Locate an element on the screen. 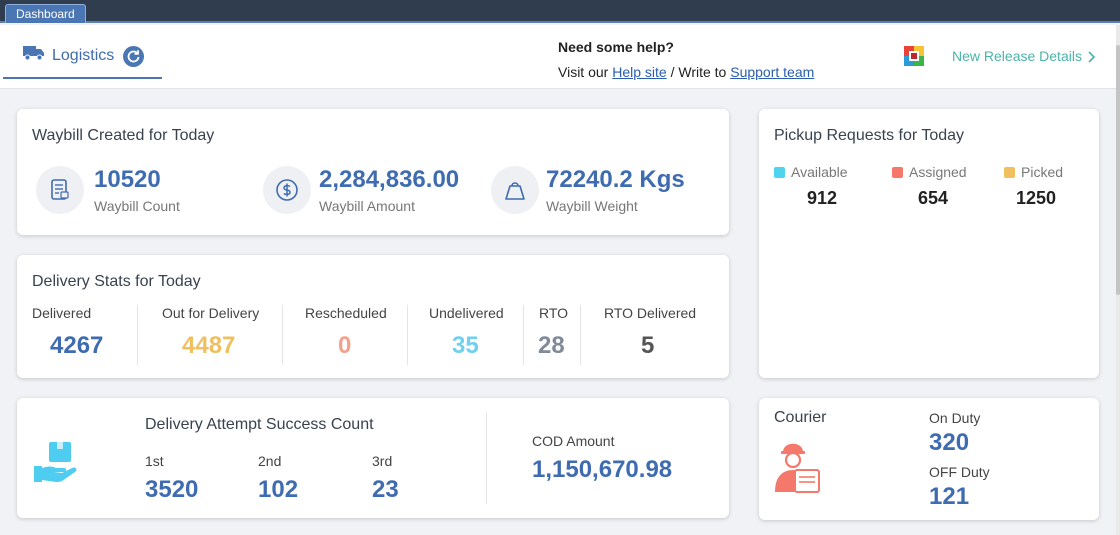  waybill-weight-value: 72240.2 Kgs is located at coordinates (615, 179).